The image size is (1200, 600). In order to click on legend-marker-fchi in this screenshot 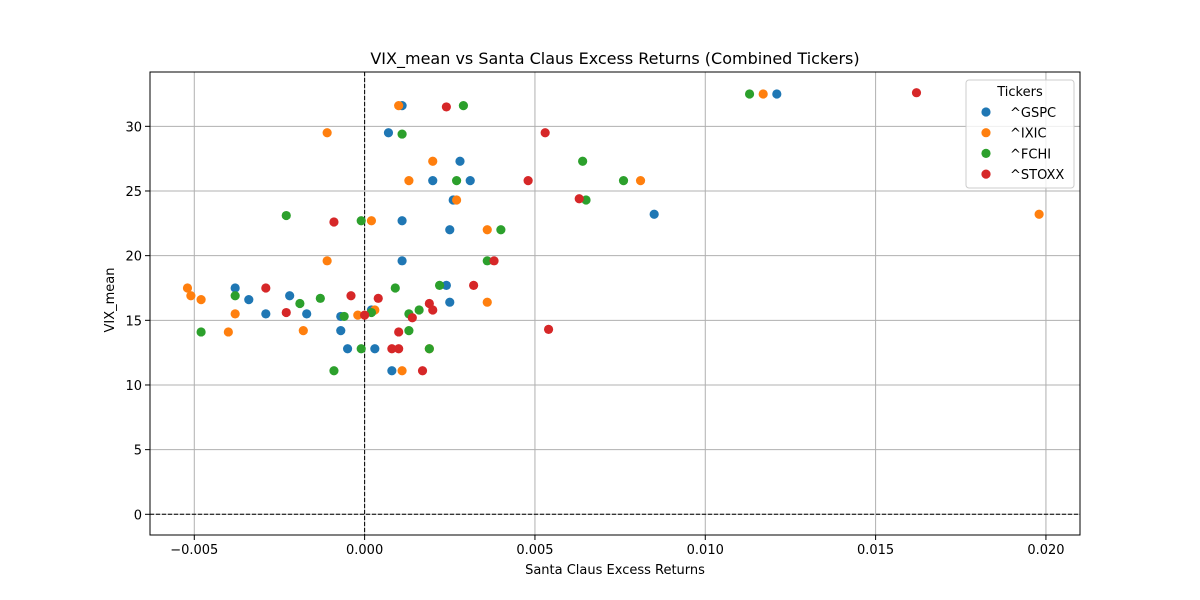, I will do `click(986, 153)`.